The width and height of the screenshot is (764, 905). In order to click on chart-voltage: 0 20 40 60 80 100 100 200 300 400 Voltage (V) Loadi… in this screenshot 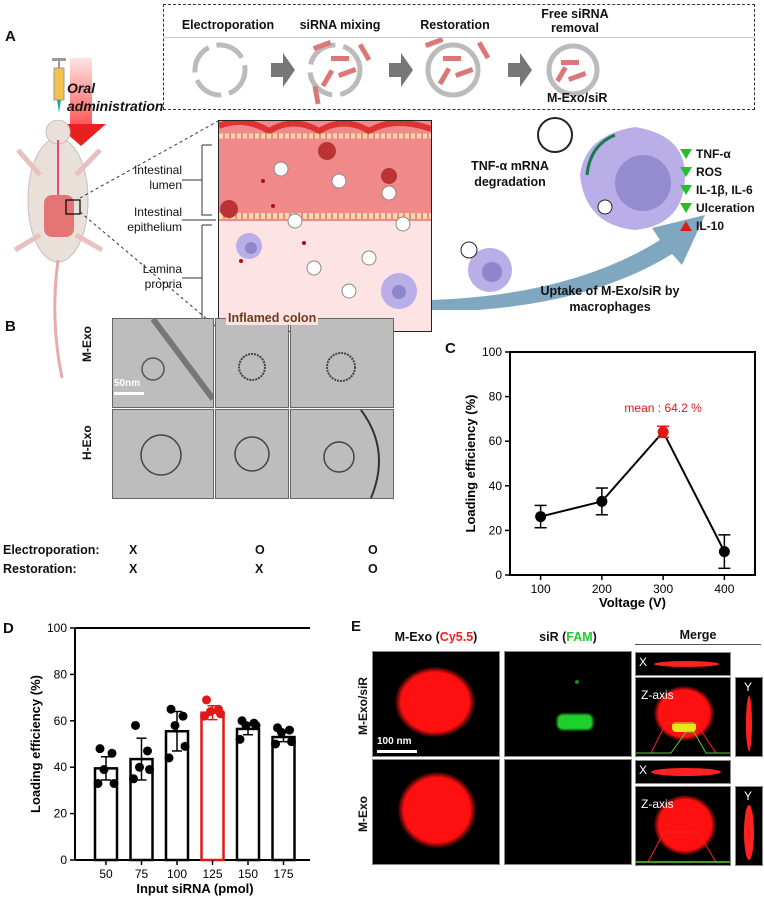, I will do `click(609, 477)`.